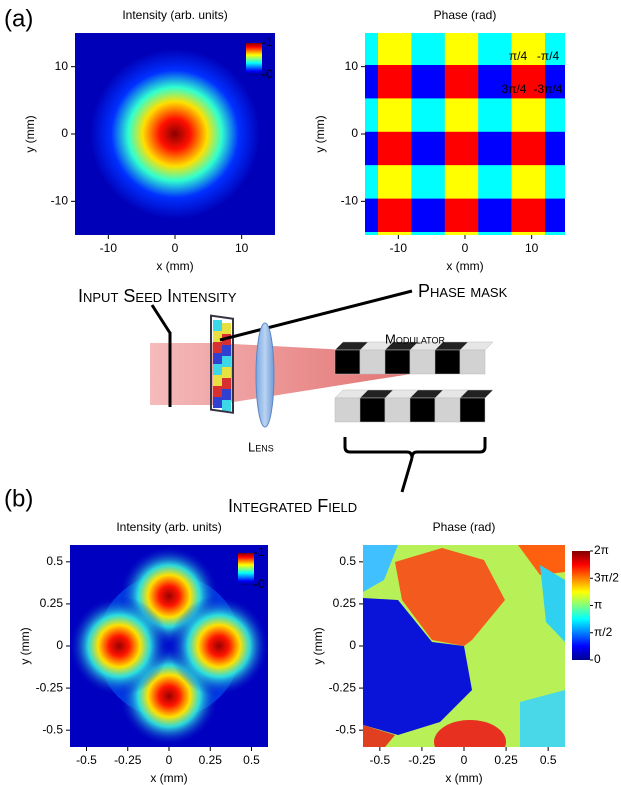 The height and width of the screenshot is (785, 621). Describe the element at coordinates (60, 201) in the screenshot. I see `y-tick-label: -10` at that location.